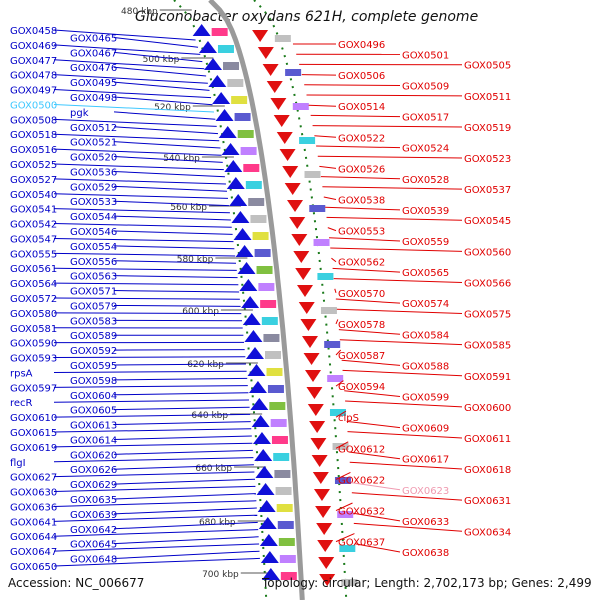 This screenshot has width=600, height=600. What do you see at coordinates (487, 439) in the screenshot?
I see `gene-label-right: GOX0611` at bounding box center [487, 439].